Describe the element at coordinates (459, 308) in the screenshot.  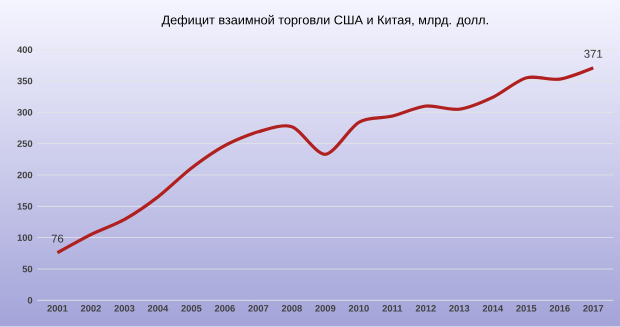
I see `x-tick-label: 2013` at that location.